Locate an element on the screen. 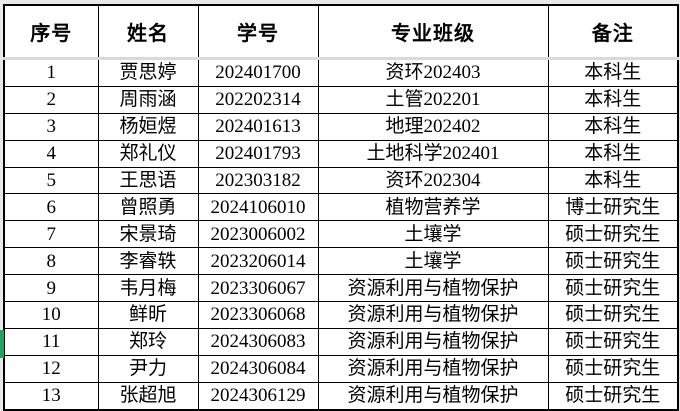  cell-student-id: 202401793 is located at coordinates (258, 153).